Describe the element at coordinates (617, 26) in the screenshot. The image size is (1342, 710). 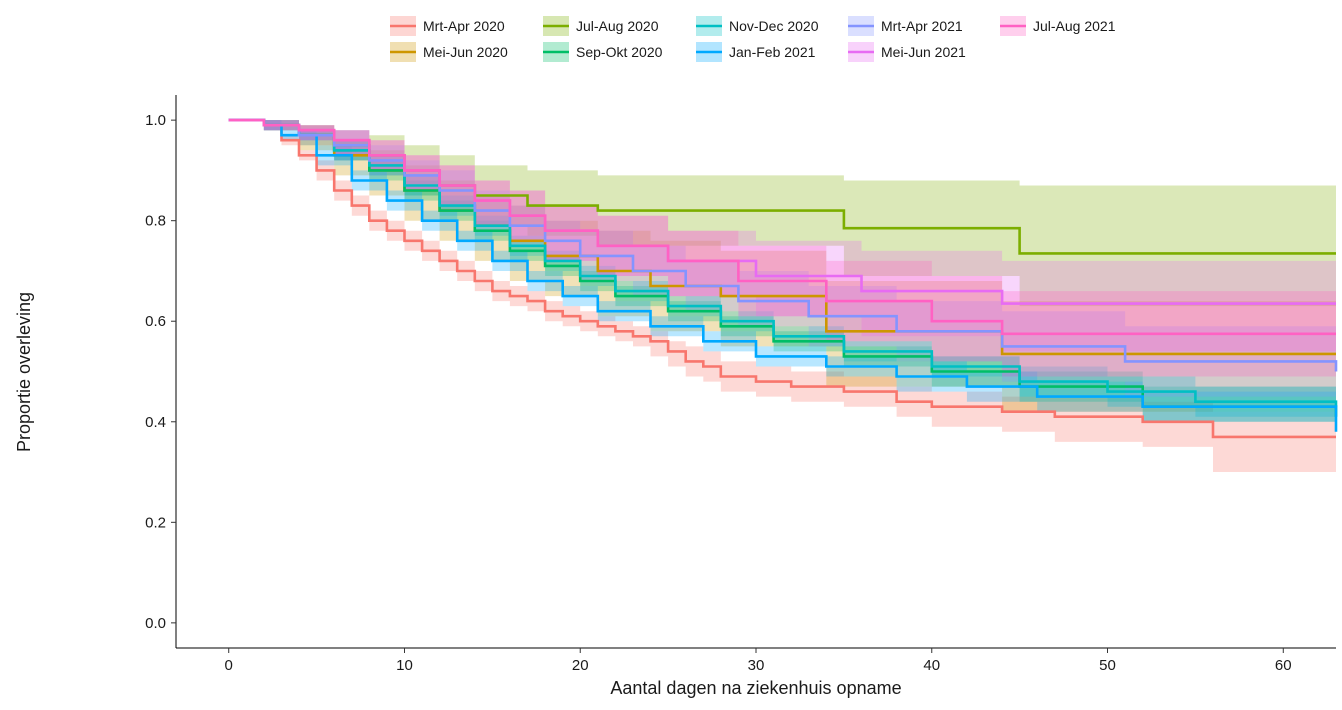
I see `legend-label-jul-aug-2020: Jul-Aug 2020` at that location.